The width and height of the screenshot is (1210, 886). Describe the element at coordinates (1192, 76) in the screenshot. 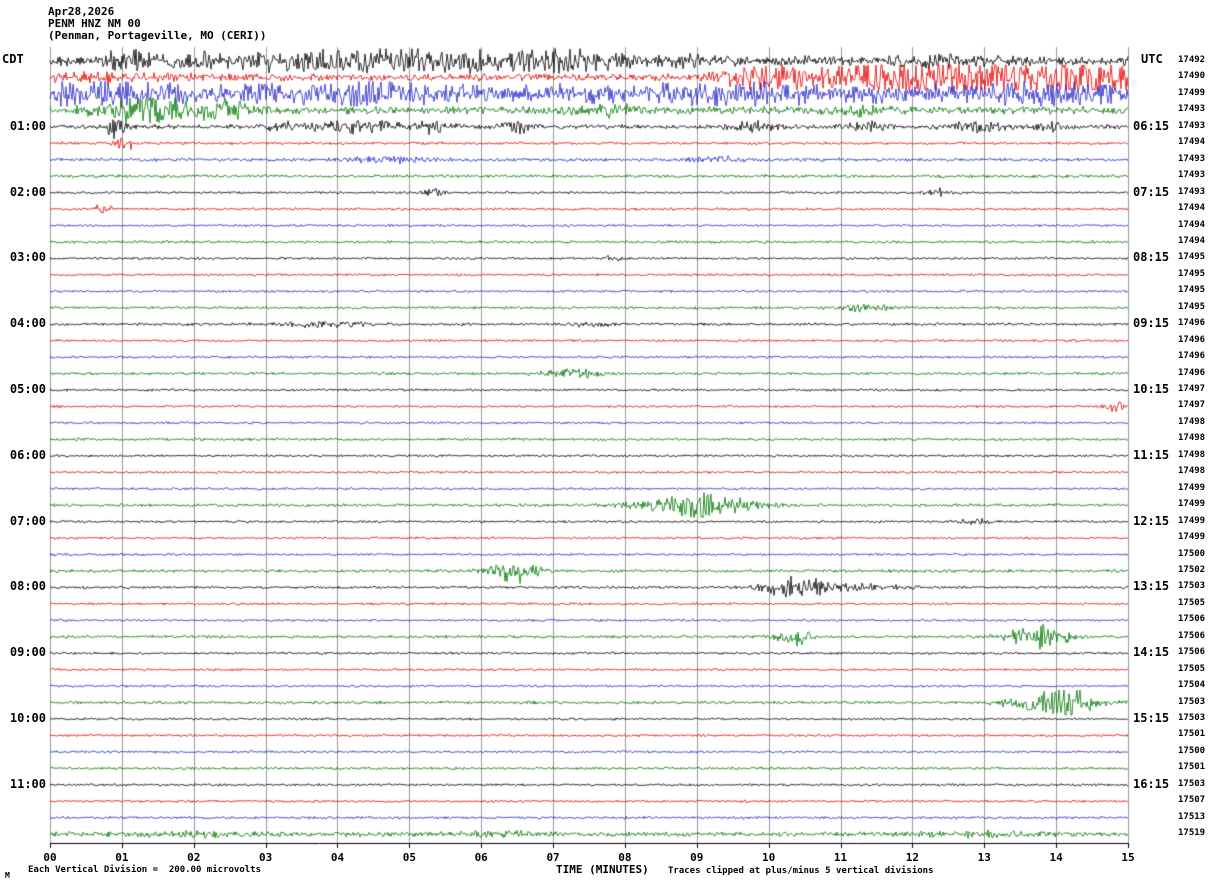

I see `trace-id-label: 17490` at that location.